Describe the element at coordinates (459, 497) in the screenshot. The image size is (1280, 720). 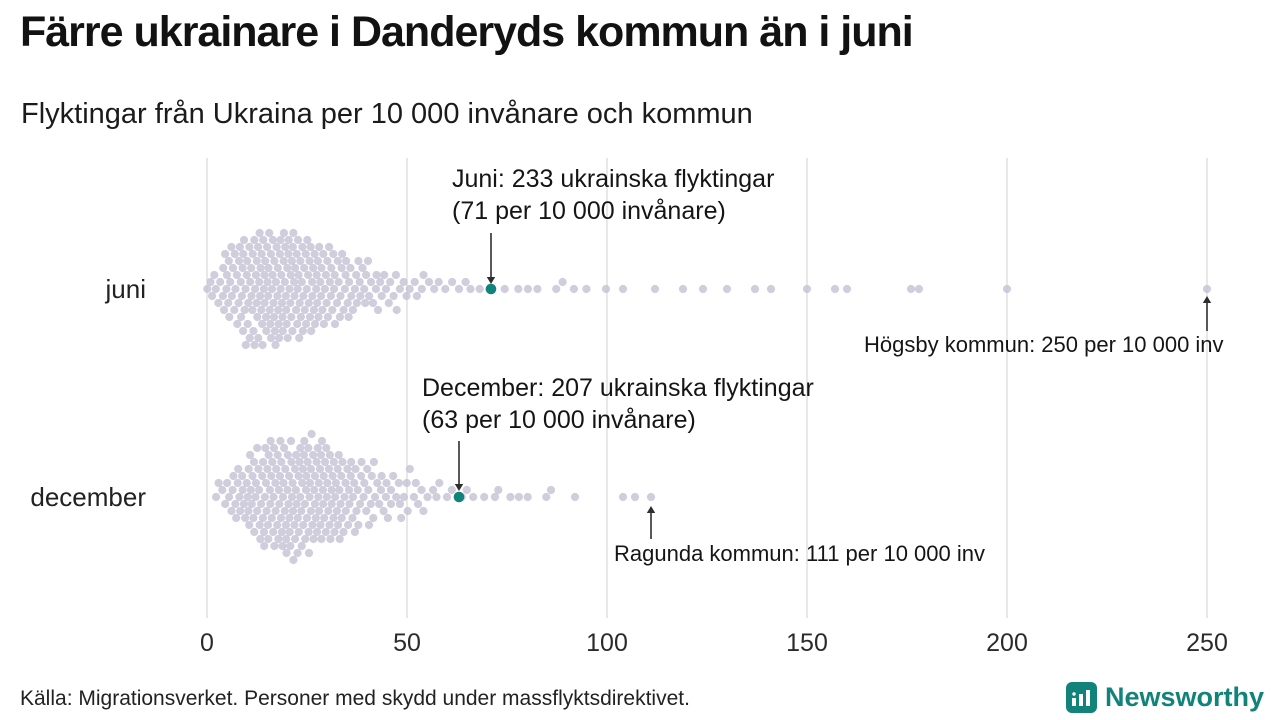
I see `highlight-dot-december` at that location.